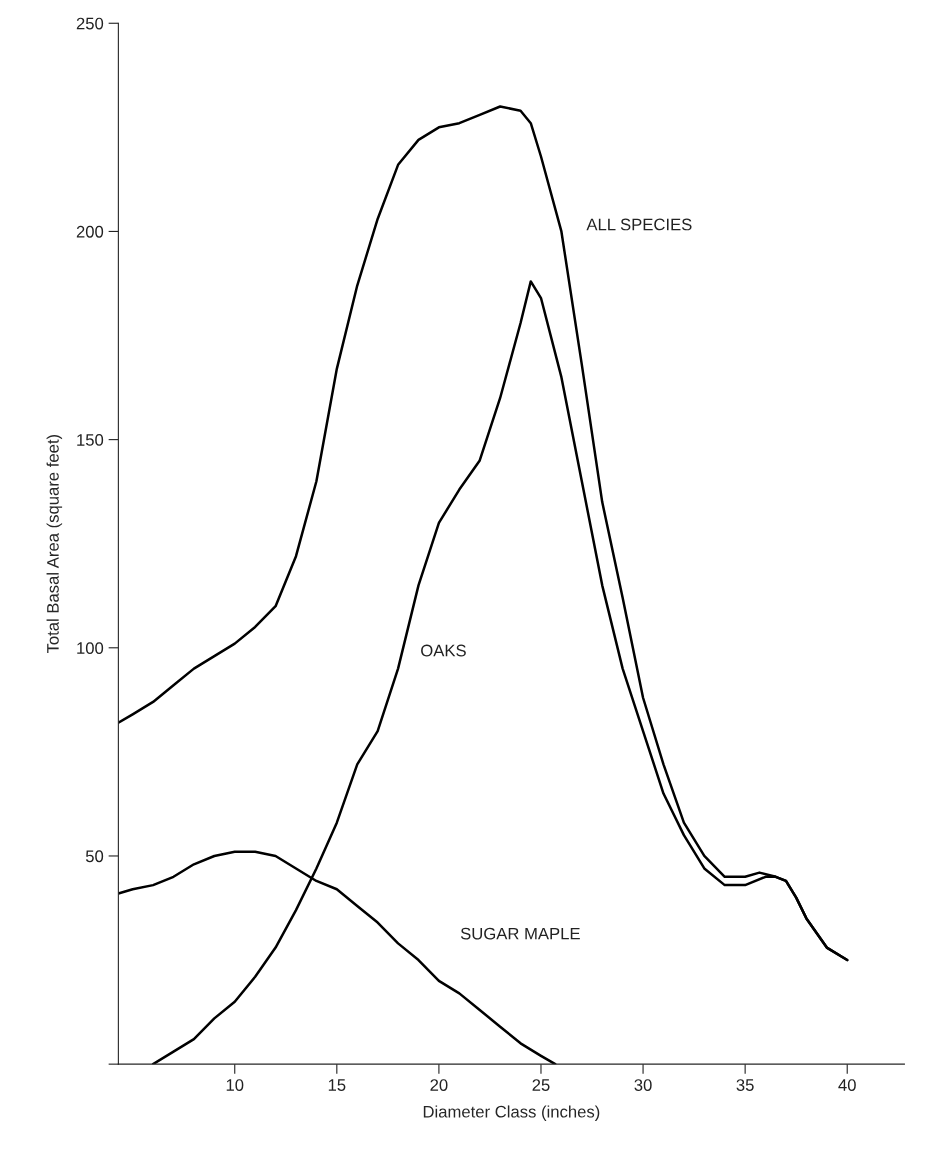 Image resolution: width=947 pixels, height=1163 pixels. Describe the element at coordinates (643, 1085) in the screenshot. I see `x-tick-label: 30` at that location.